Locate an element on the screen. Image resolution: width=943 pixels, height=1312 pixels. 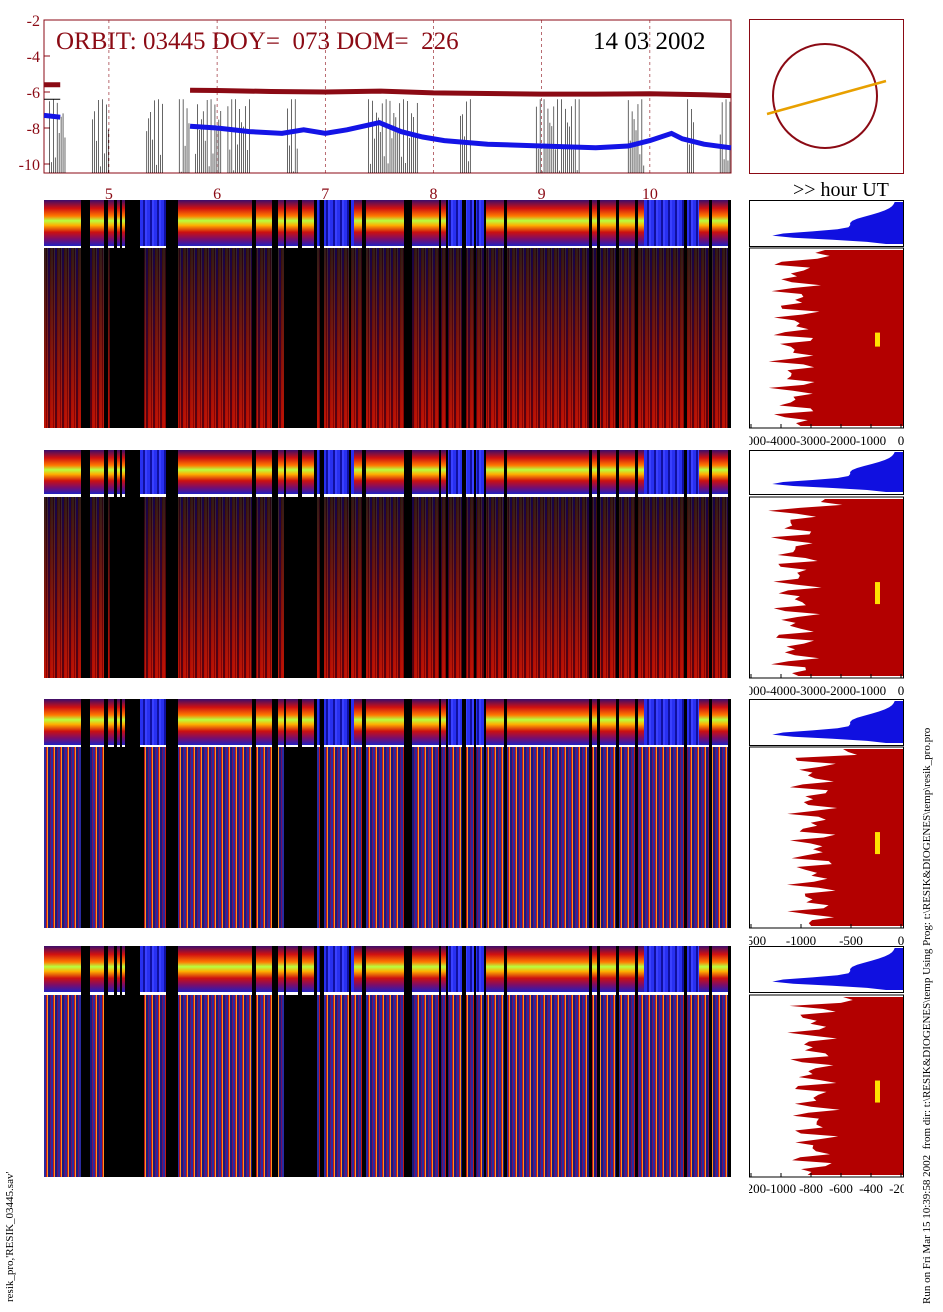
orbit-track is located at coordinates (826, 97).